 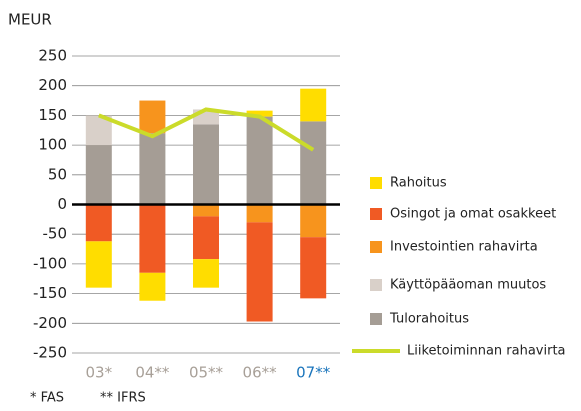 I want to click on line-series, so click(x=206, y=129).